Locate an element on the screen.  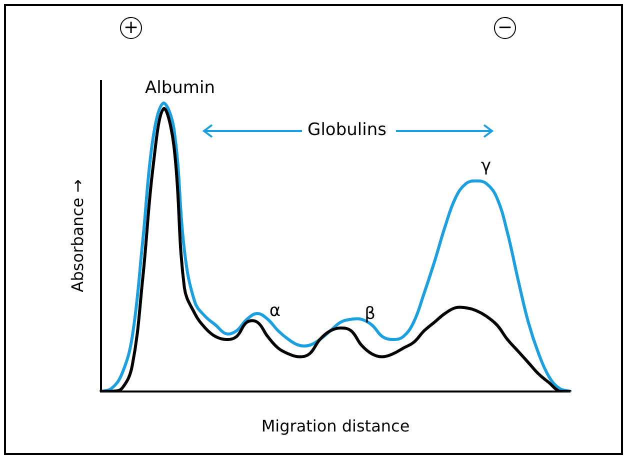
y-axis-title: Absorbance → is located at coordinates (78, 235).